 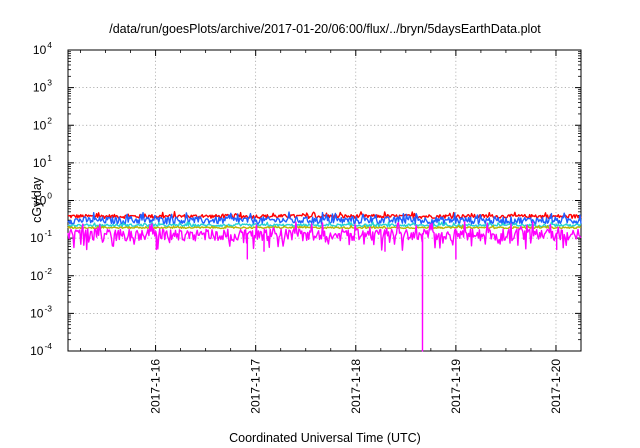 I want to click on y-tick-exponent: -3, so click(x=48, y=308).